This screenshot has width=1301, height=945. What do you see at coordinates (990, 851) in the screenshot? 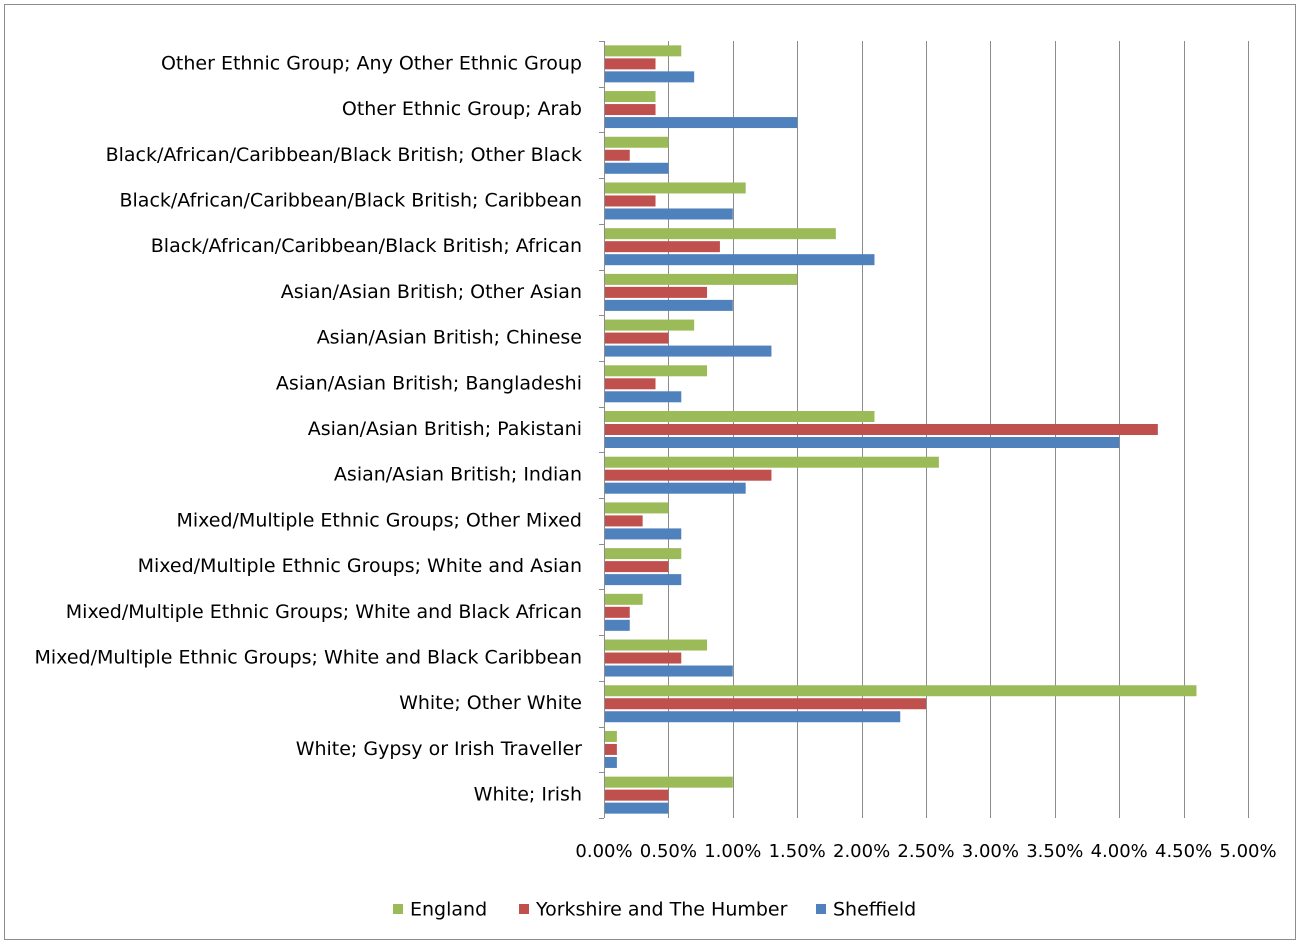
I see `x-tick-label: 3.00%` at bounding box center [990, 851].